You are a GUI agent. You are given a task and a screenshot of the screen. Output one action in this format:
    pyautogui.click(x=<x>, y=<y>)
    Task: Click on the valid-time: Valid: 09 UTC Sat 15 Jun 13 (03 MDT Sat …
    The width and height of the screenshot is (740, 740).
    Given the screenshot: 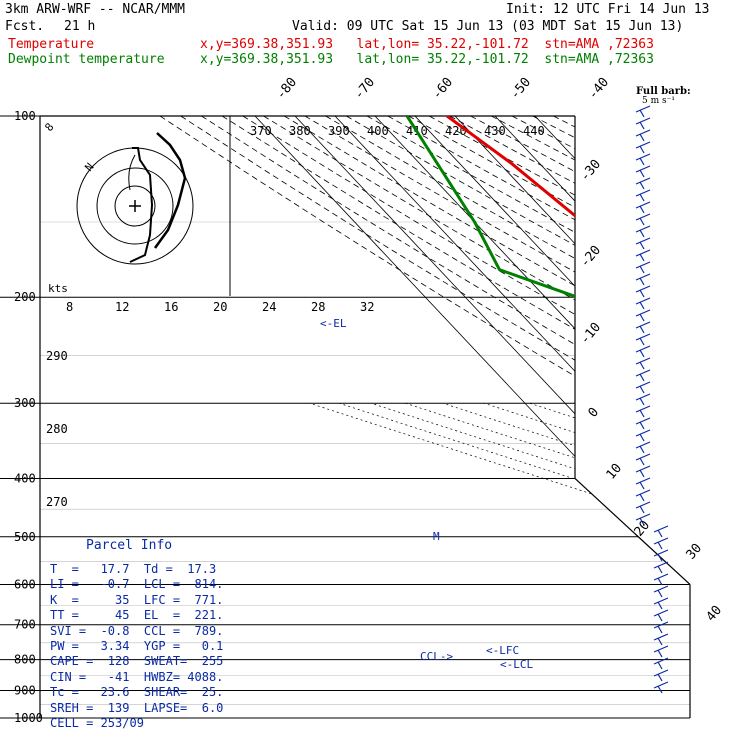 What is the action you would take?
    pyautogui.click(x=488, y=26)
    